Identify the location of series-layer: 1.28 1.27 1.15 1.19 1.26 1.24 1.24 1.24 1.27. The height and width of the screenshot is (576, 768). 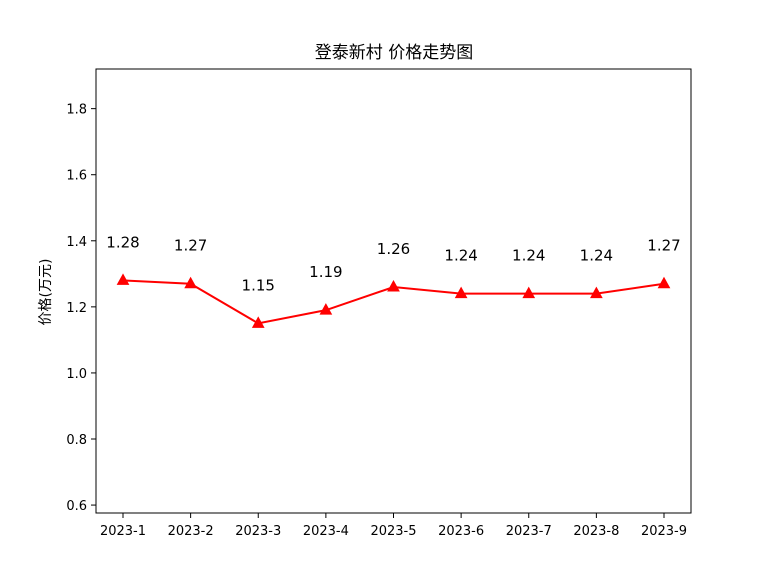
(393, 280).